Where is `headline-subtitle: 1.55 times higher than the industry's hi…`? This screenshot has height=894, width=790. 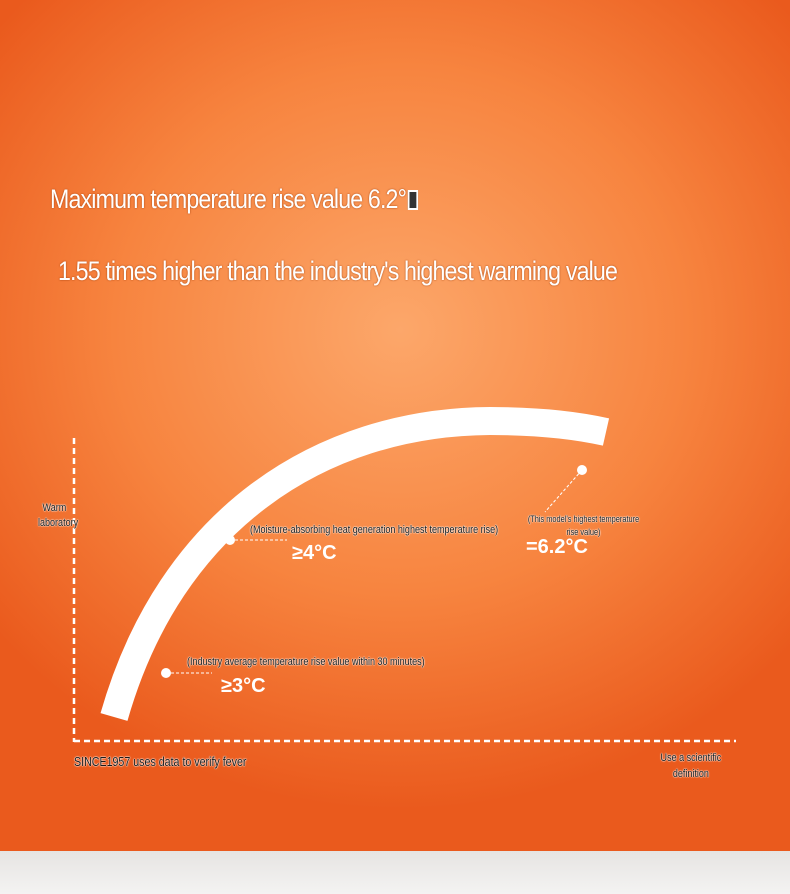
headline-subtitle: 1.55 times higher than the industry's hi… is located at coordinates (338, 271).